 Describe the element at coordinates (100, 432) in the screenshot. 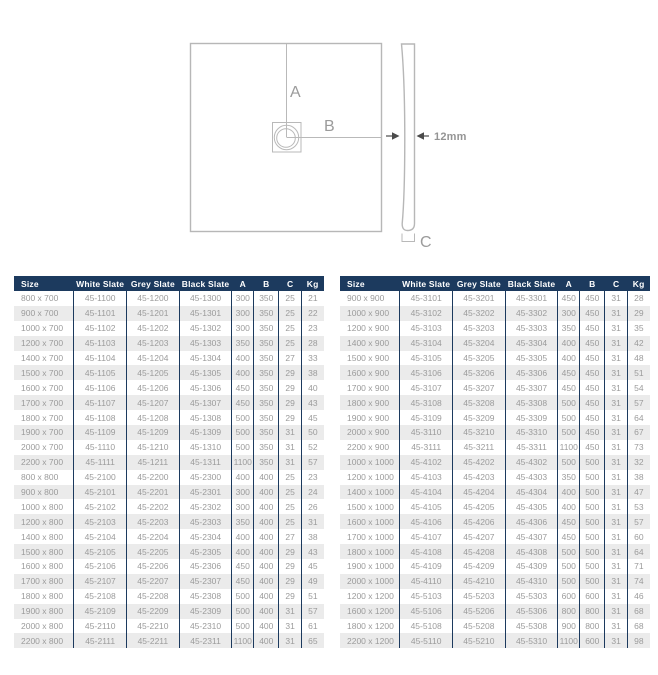

I see `product-code-cell: 45-1109` at that location.